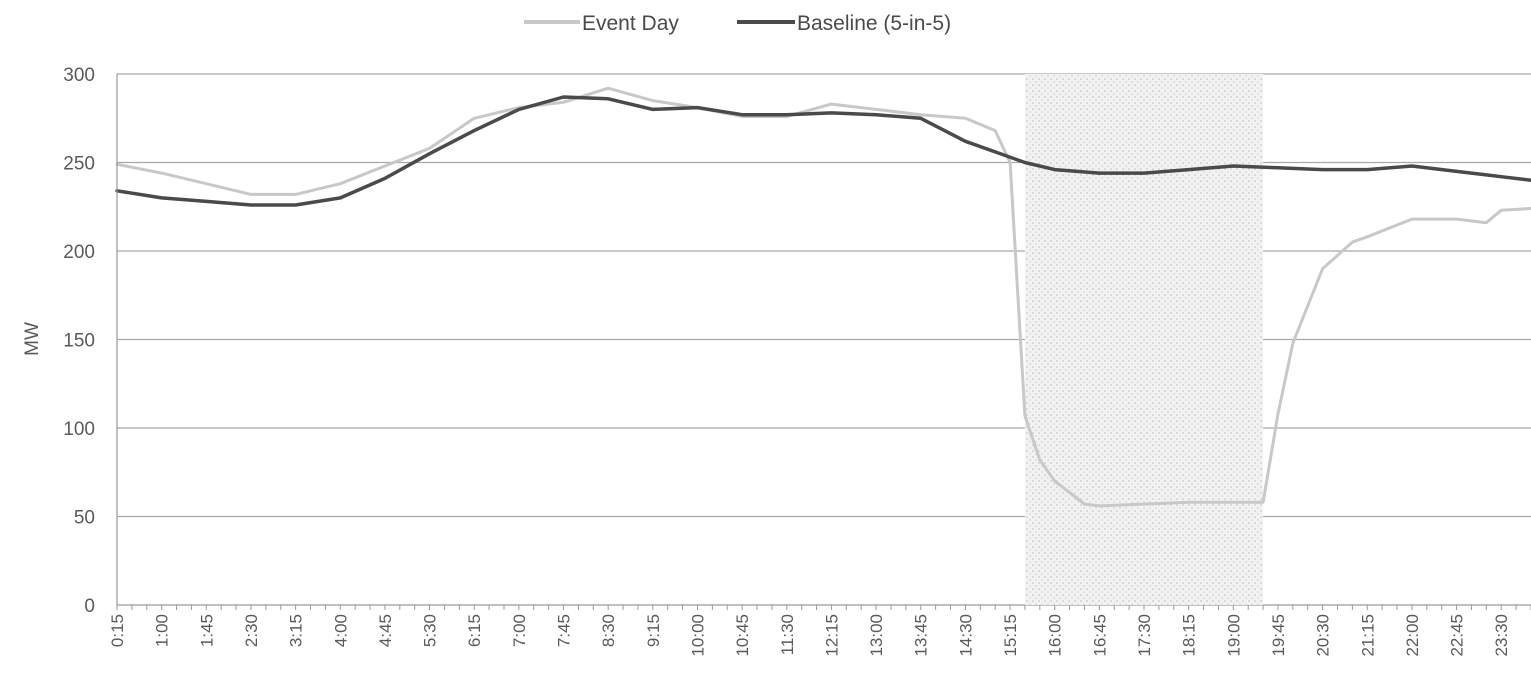 Image resolution: width=1531 pixels, height=690 pixels. What do you see at coordinates (251, 630) in the screenshot?
I see `x-tick-label: 2:30` at bounding box center [251, 630].